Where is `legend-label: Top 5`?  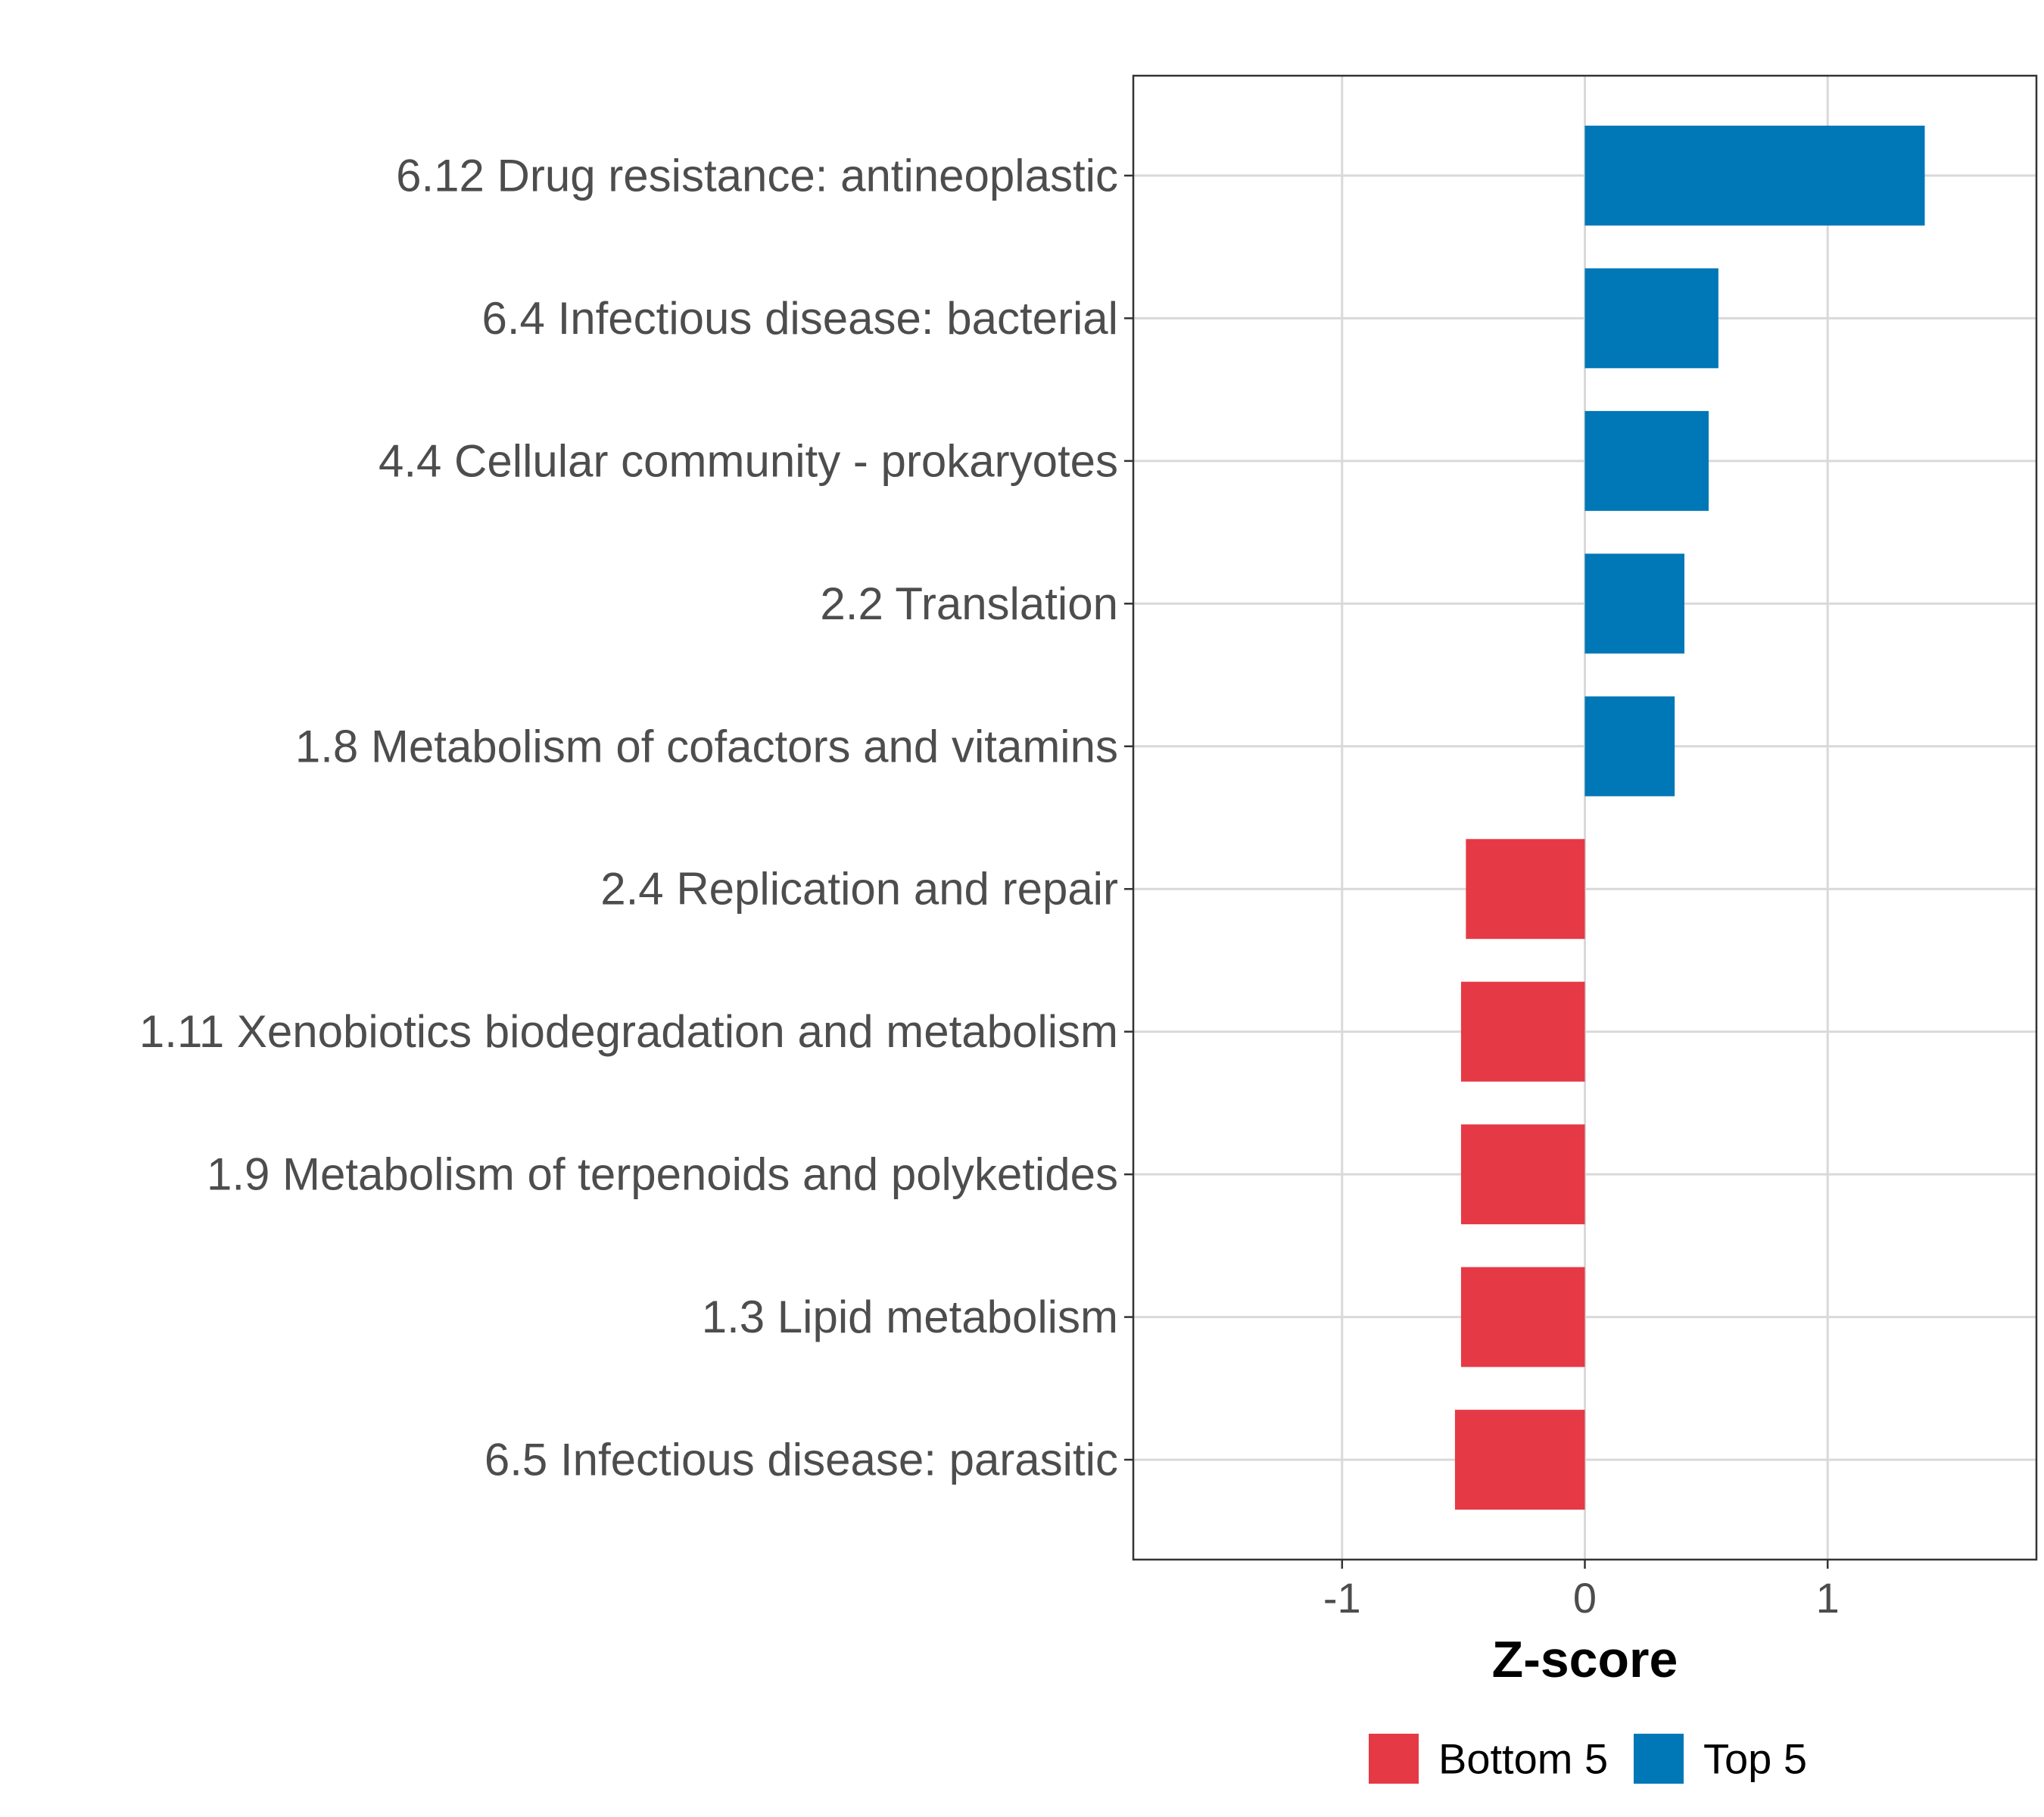
legend-label: Top 5 is located at coordinates (1755, 1759).